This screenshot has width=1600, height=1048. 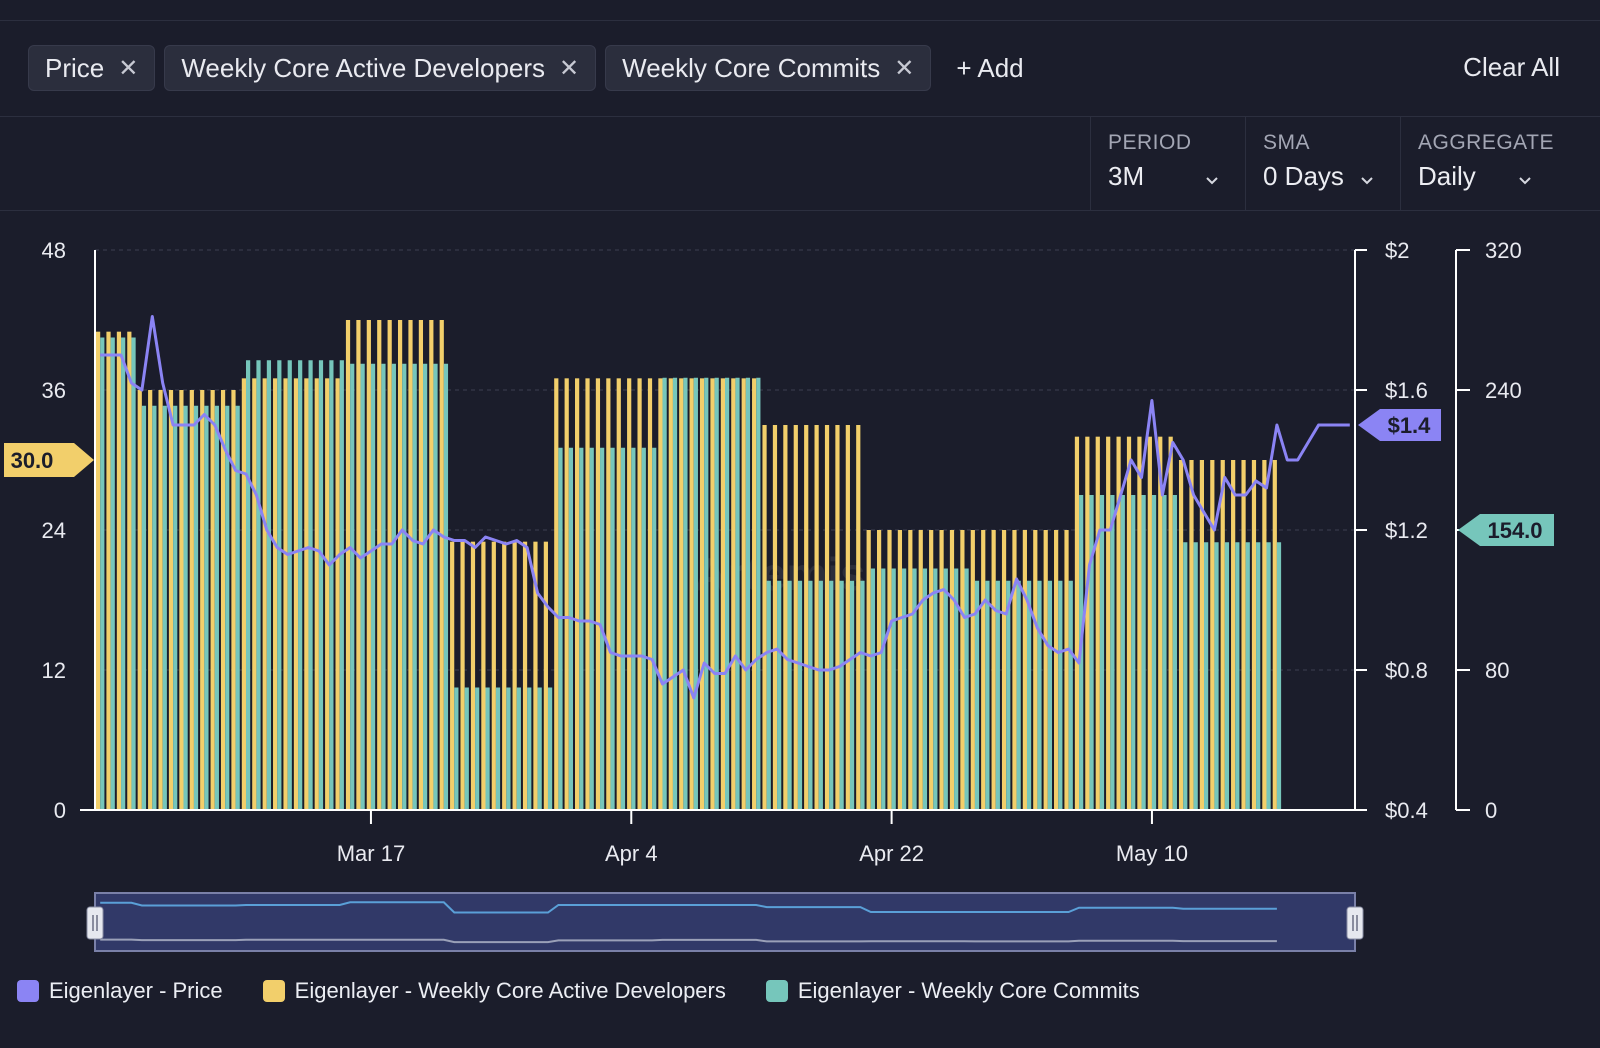 I want to click on clear-all-button: Clear All, so click(x=1511, y=67).